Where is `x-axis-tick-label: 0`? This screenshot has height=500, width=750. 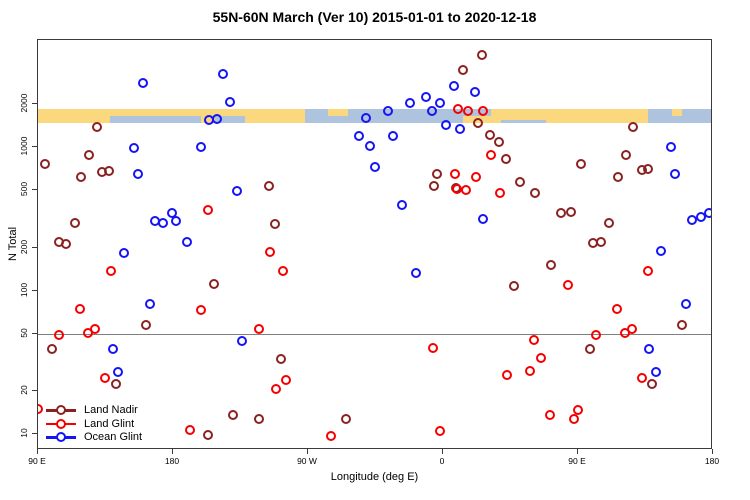 x-axis-tick-label: 0 is located at coordinates (442, 461).